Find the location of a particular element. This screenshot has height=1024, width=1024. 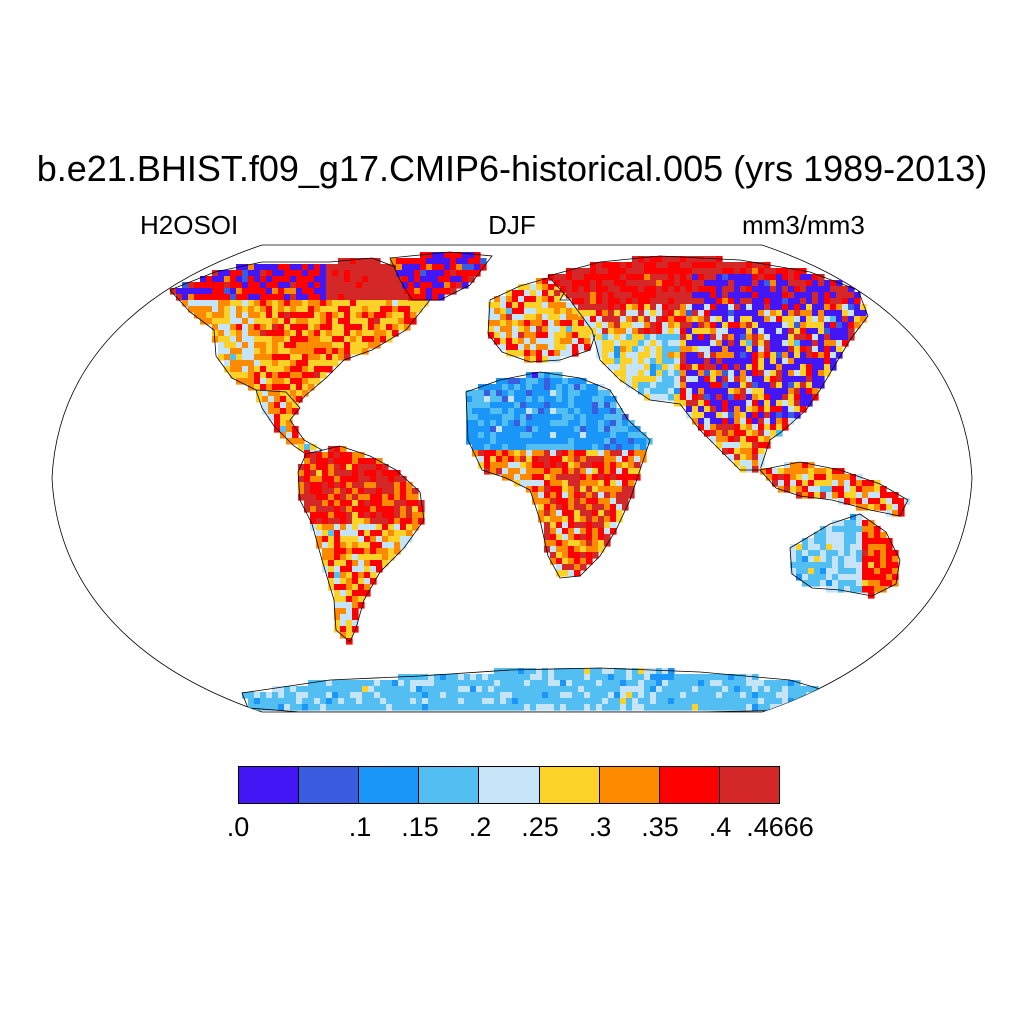

north-america-region is located at coordinates (300, 334).